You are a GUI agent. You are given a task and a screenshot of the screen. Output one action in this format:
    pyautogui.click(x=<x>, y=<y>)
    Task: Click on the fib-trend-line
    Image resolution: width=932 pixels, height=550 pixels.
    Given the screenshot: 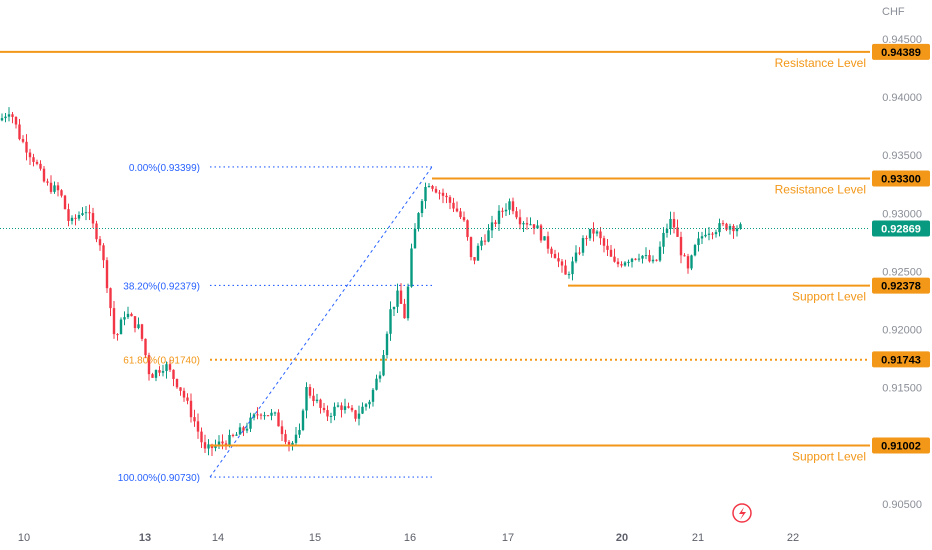 What is the action you would take?
    pyautogui.click(x=321, y=322)
    